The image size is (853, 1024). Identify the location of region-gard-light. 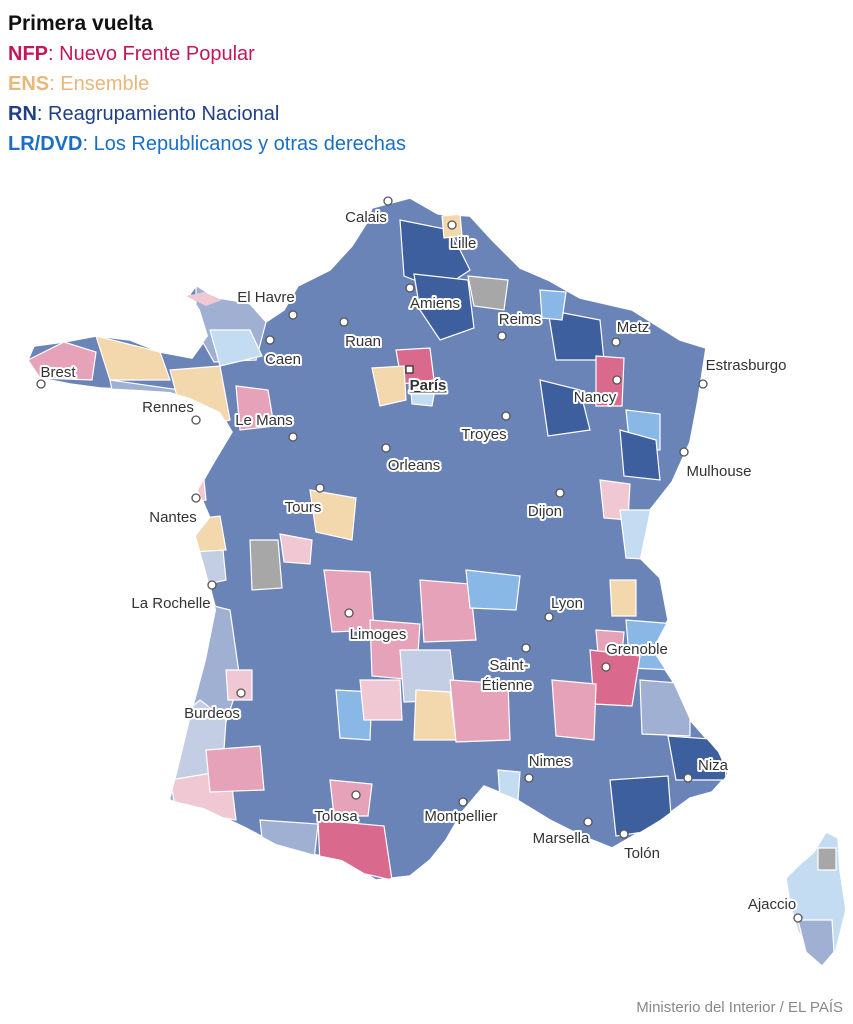
(509, 785).